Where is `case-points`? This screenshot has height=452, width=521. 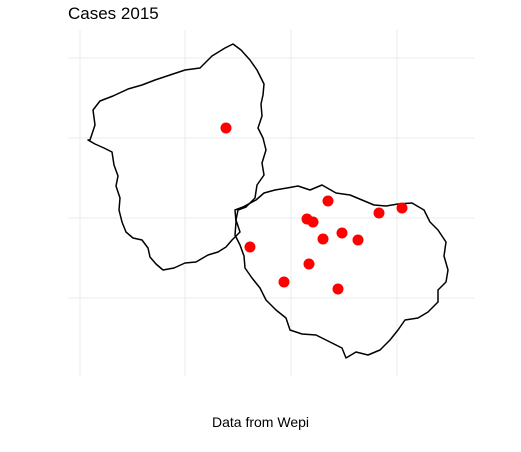
case-points is located at coordinates (314, 208).